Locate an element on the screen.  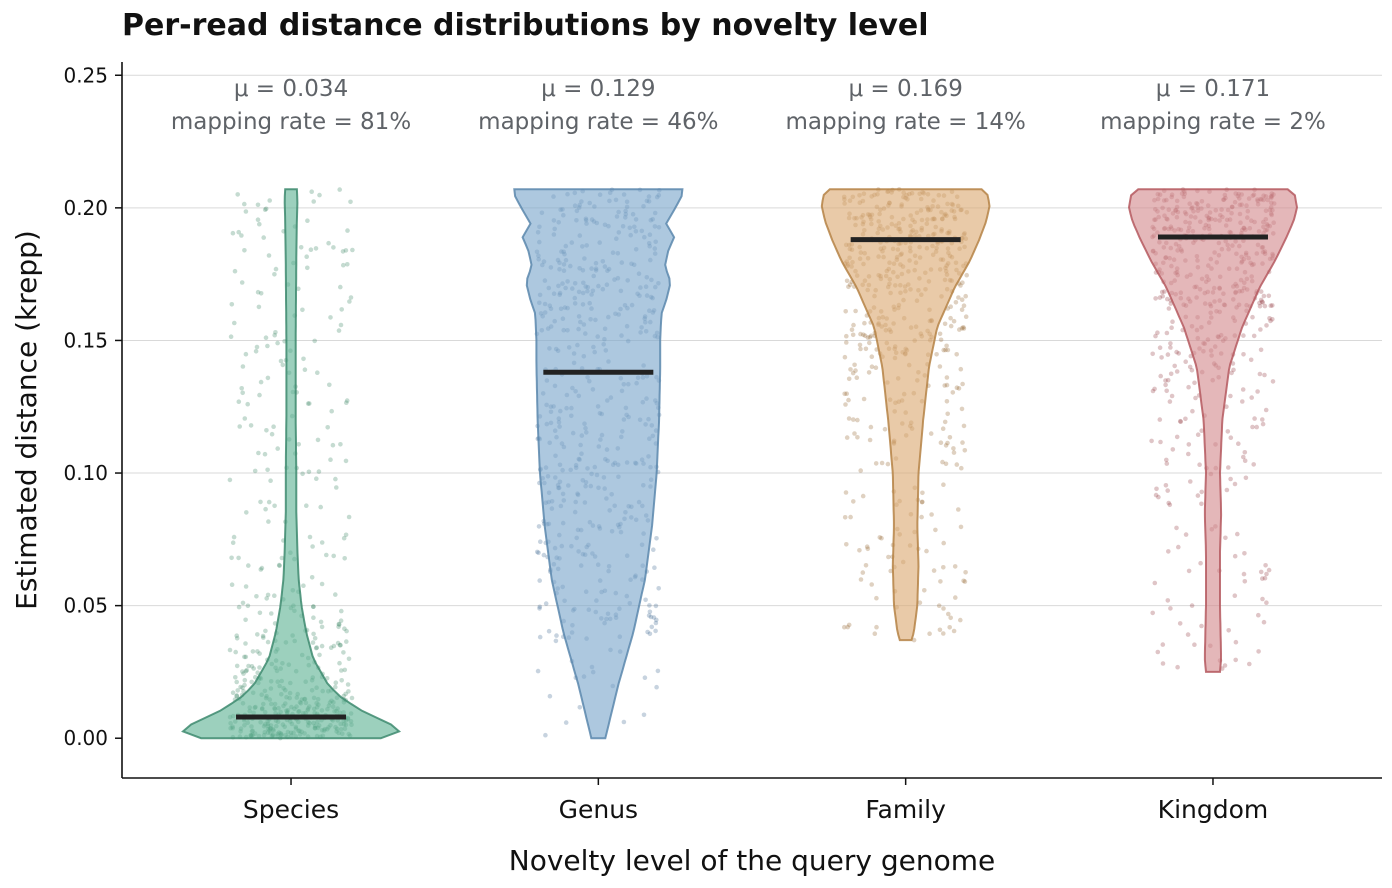
mapping-rate-annotation: mapping rate = 14% is located at coordinates (906, 122).